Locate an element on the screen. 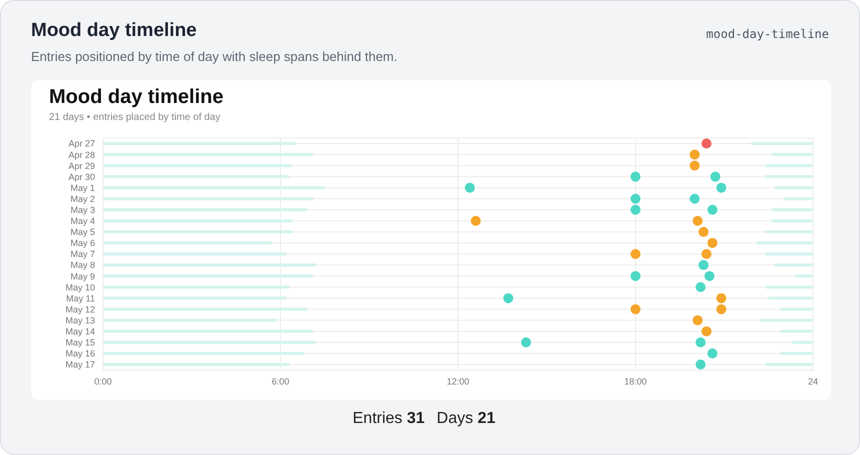  y-tick-label: May 8 is located at coordinates (82, 265).